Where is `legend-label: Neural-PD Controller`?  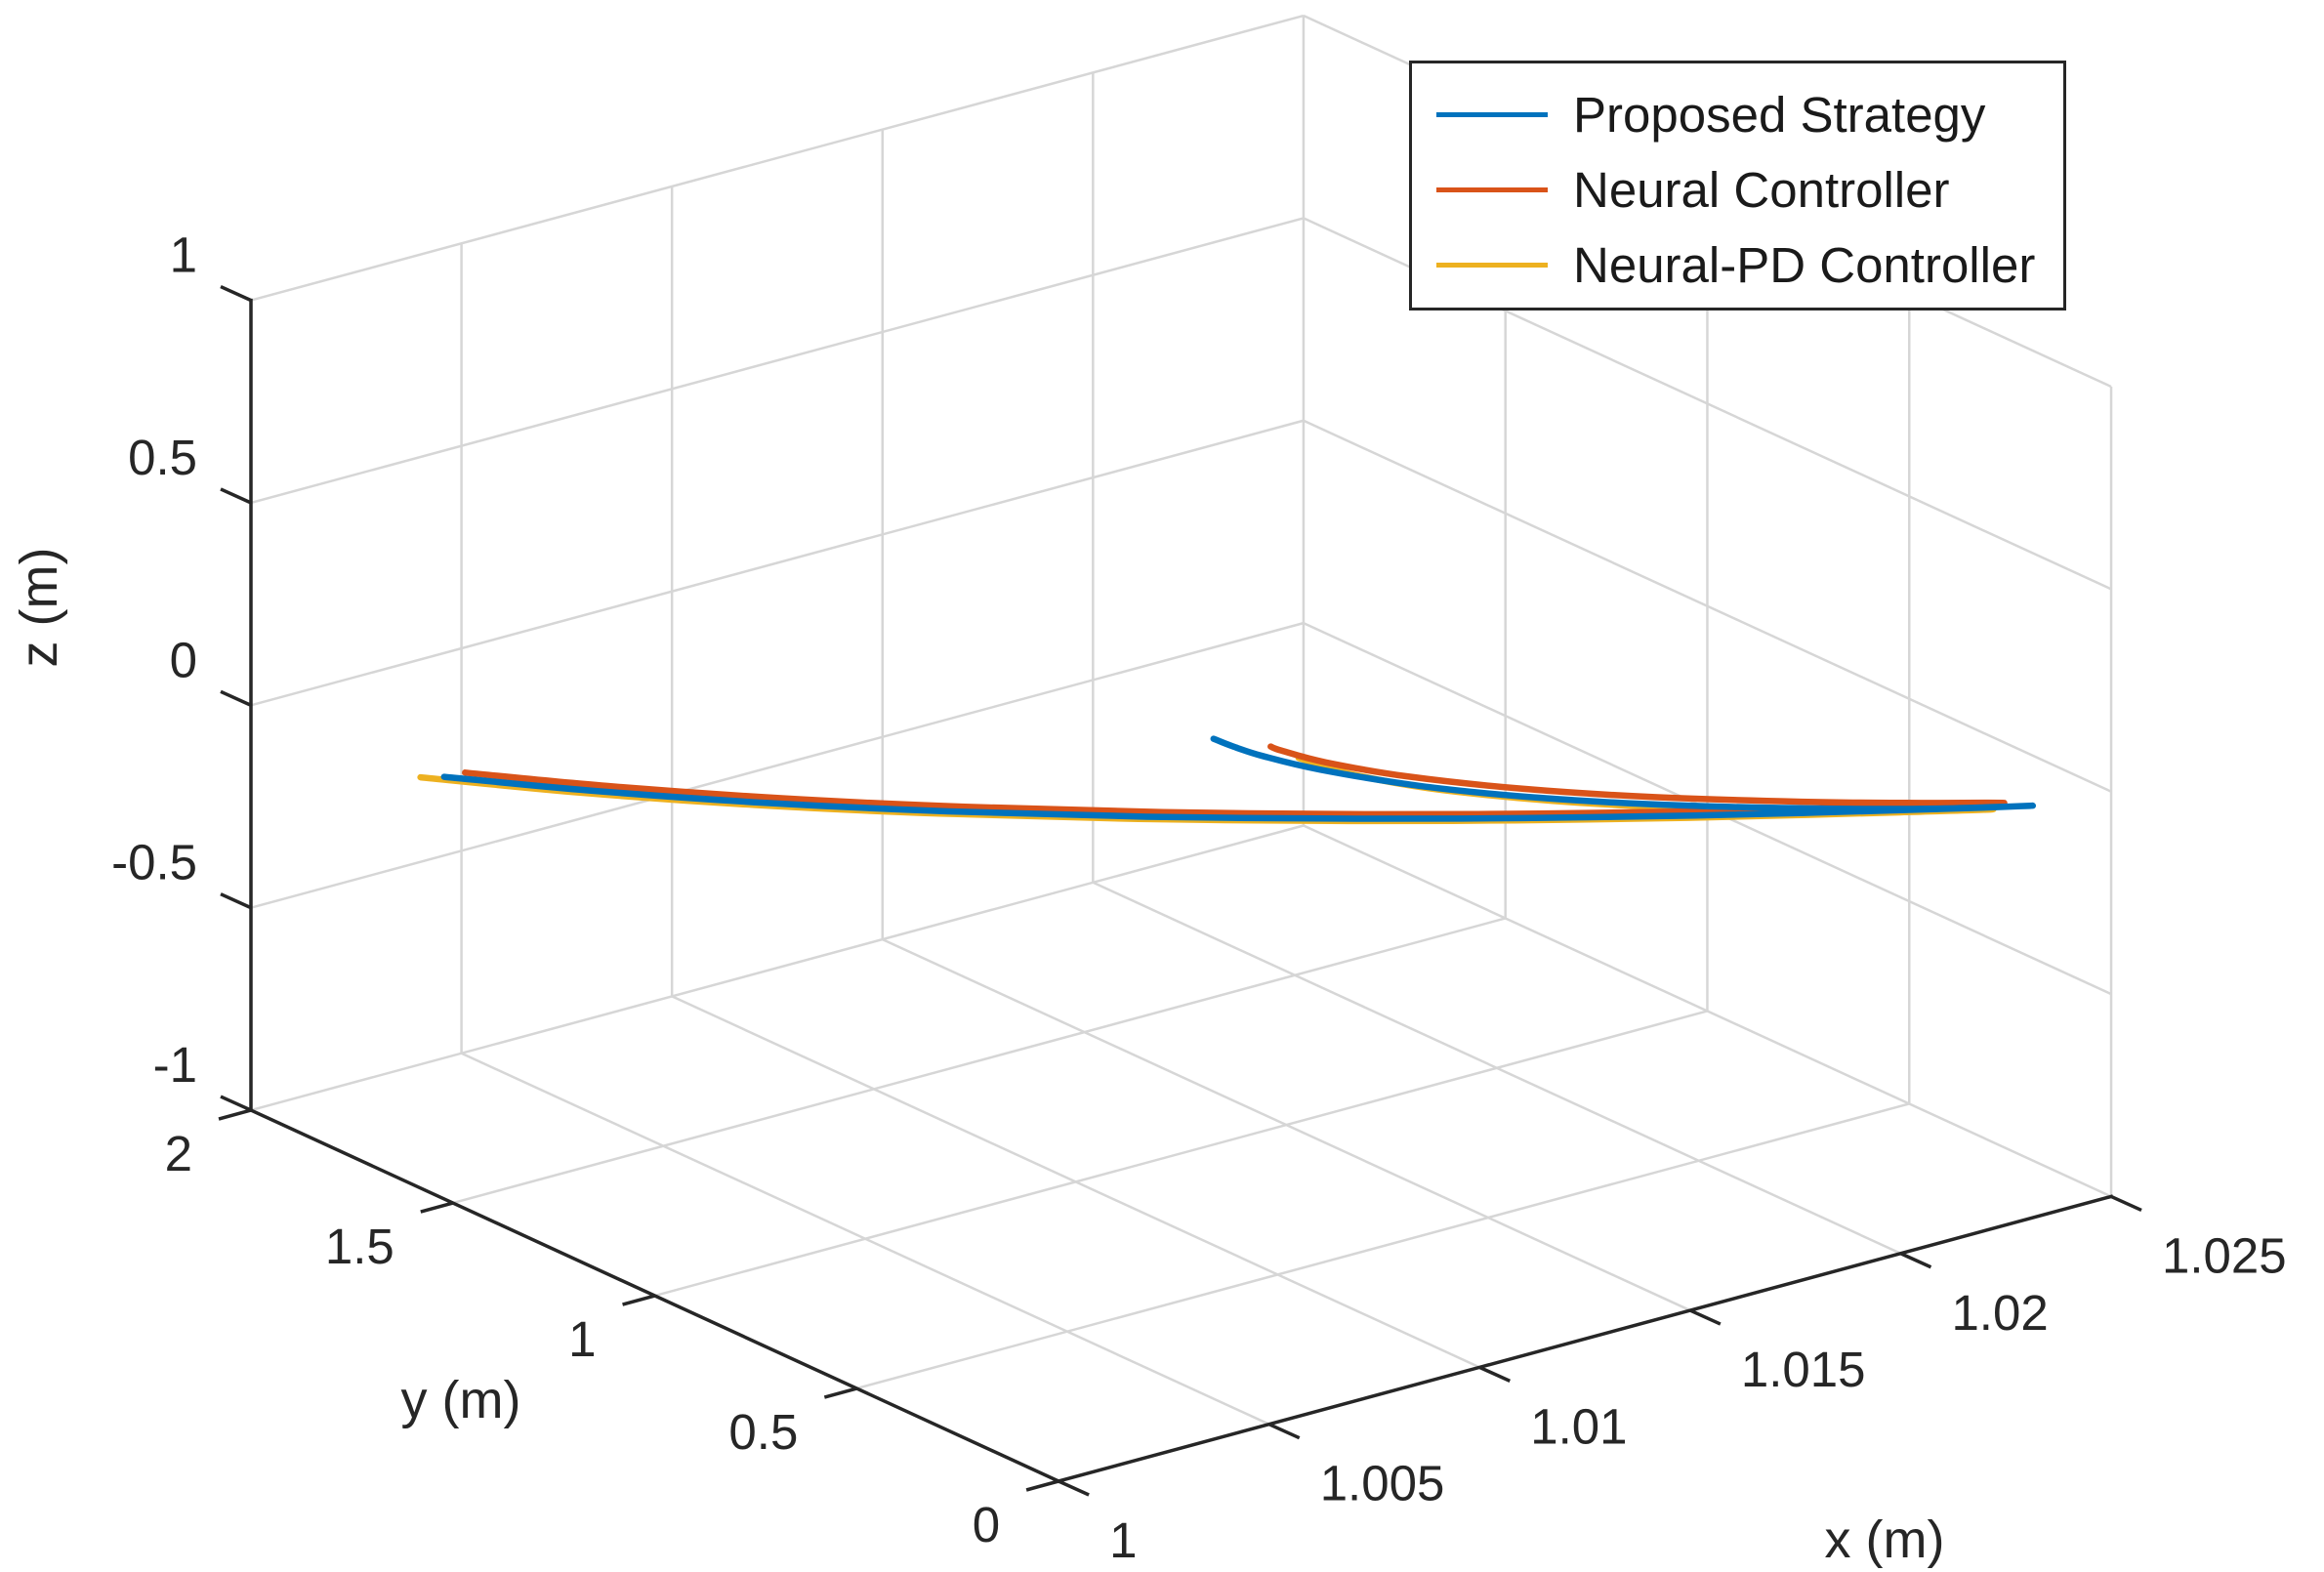 legend-label: Neural-PD Controller is located at coordinates (1805, 265).